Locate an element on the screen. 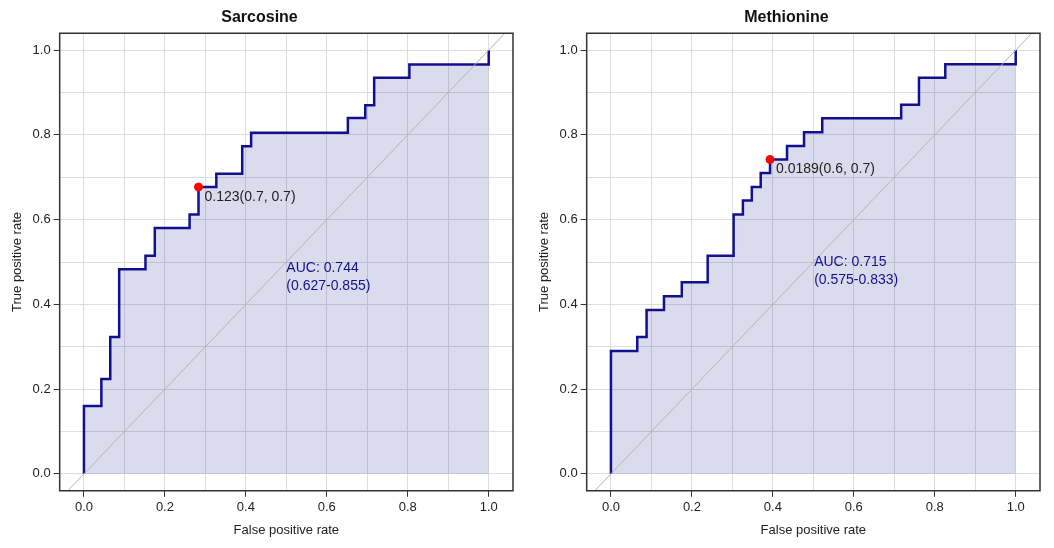 The image size is (1054, 548). annotation: 0.0189(0.6, 0.7) is located at coordinates (825, 168).